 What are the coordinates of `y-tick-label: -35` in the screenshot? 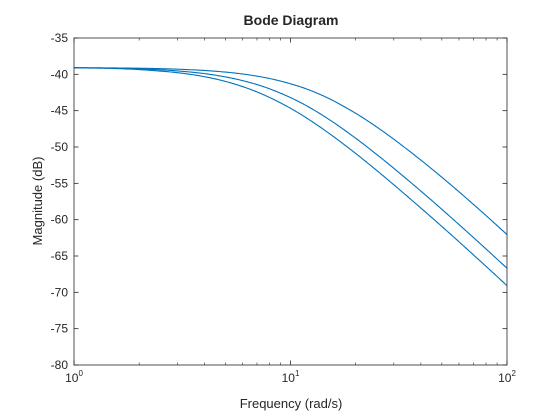 It's located at (60, 38).